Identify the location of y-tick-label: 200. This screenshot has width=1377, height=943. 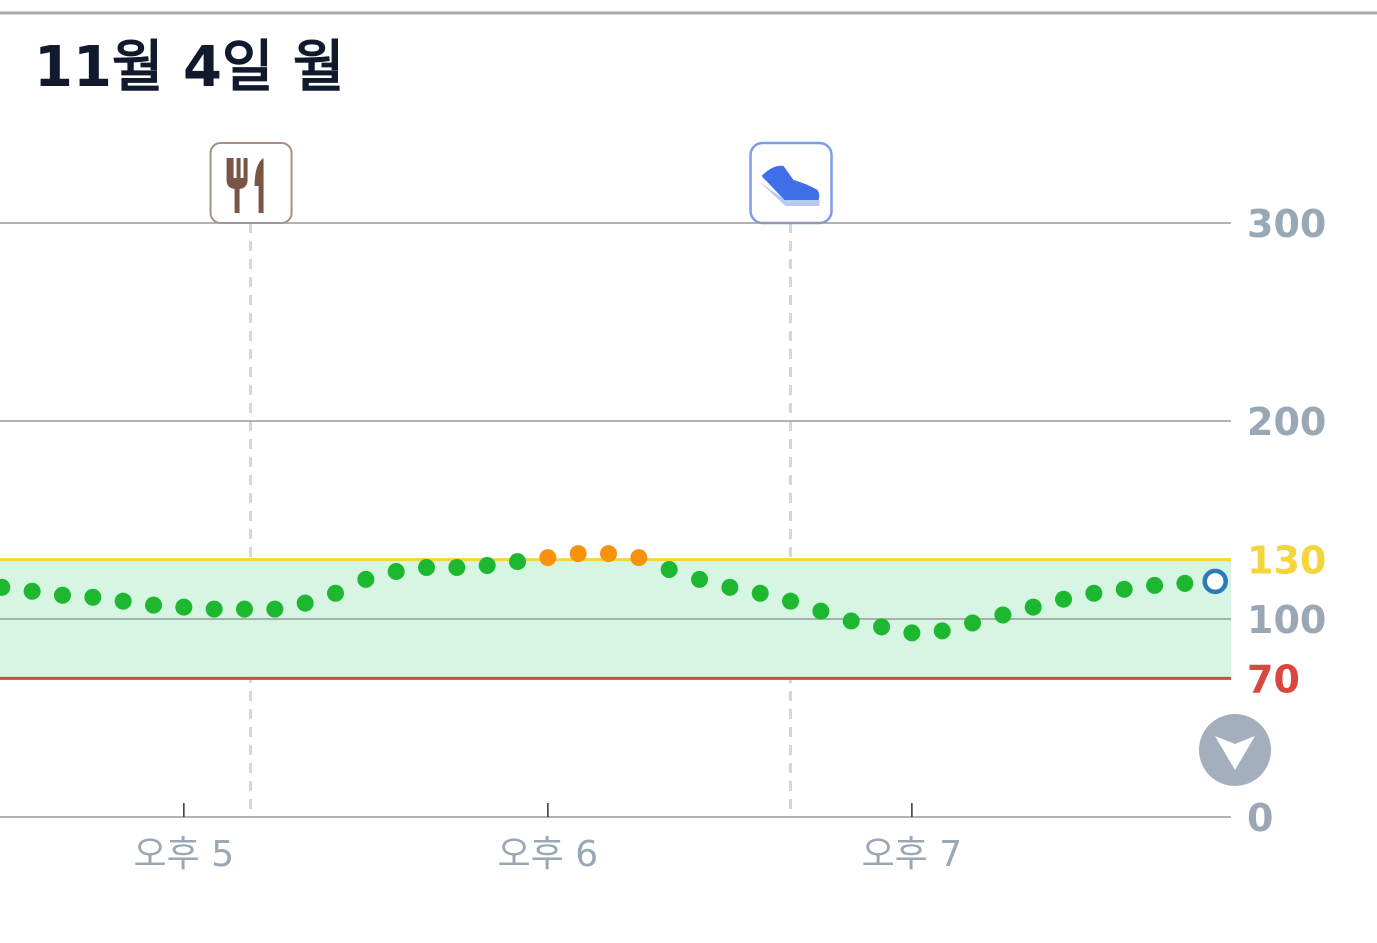
(1286, 422).